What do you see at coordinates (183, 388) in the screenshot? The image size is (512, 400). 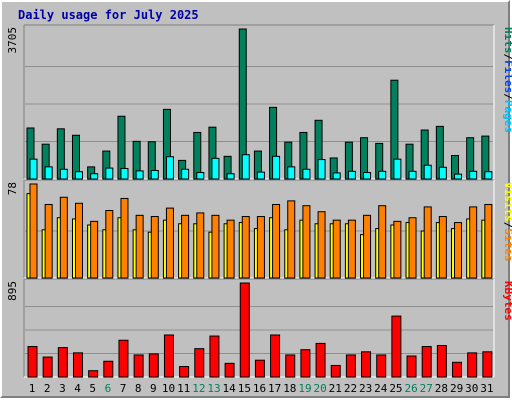 I see `day-label-11: 11` at bounding box center [183, 388].